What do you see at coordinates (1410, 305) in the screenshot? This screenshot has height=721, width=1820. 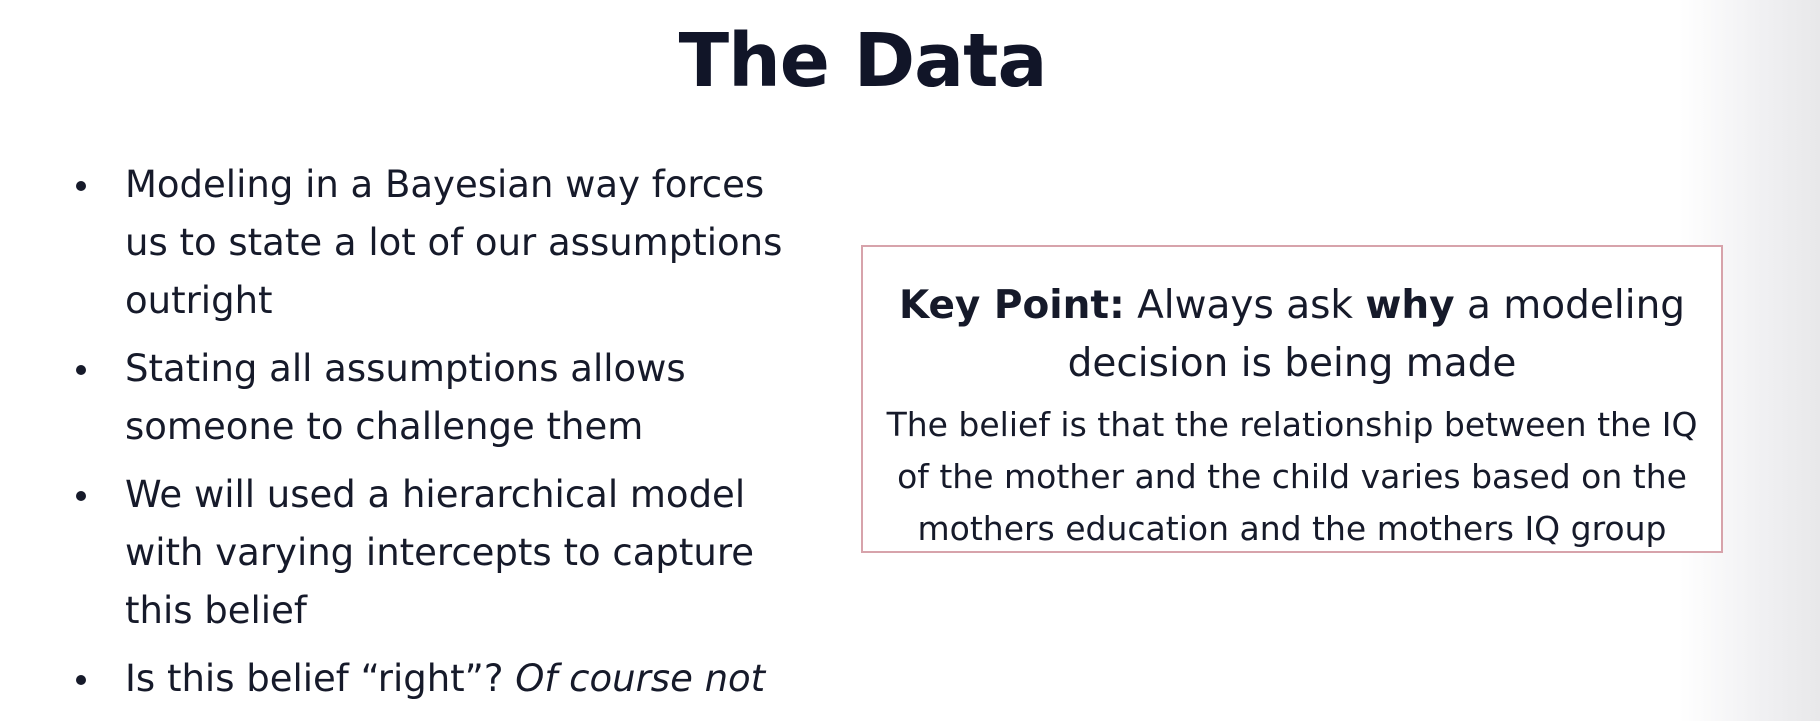 I see `key-point-emphasis: why` at bounding box center [1410, 305].